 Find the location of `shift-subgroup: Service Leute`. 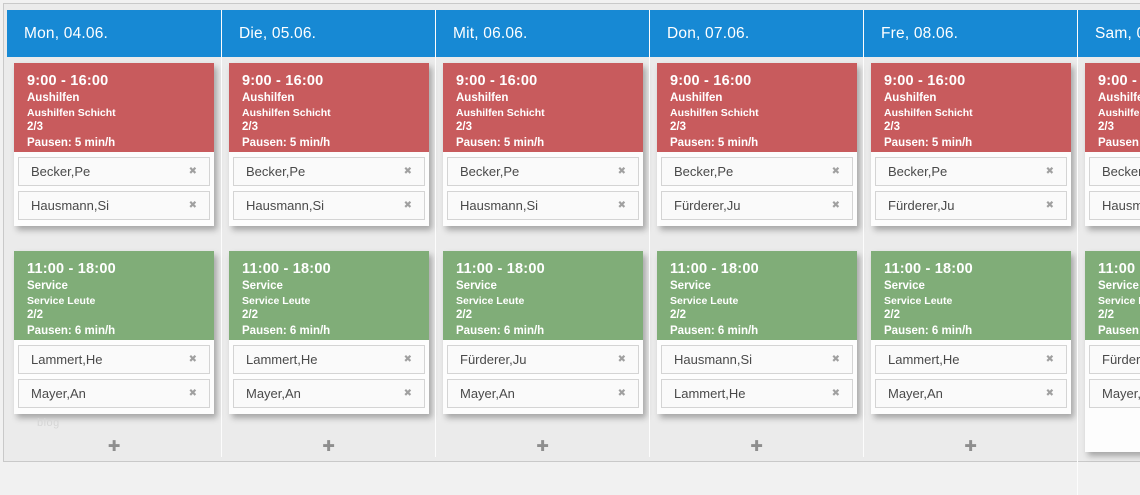

shift-subgroup: Service Leute is located at coordinates (918, 301).